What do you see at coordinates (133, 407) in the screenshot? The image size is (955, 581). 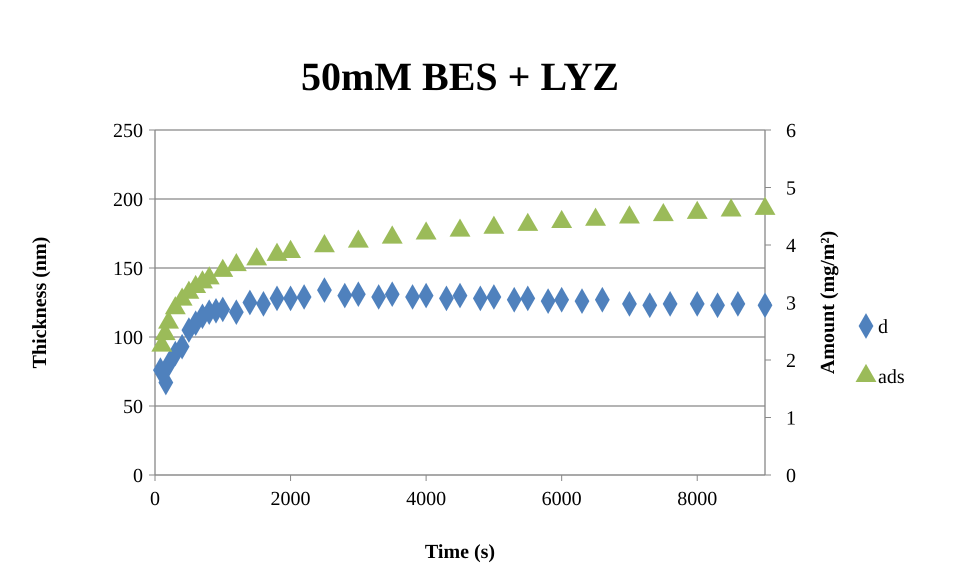 I see `y-tick-label: 50` at bounding box center [133, 407].